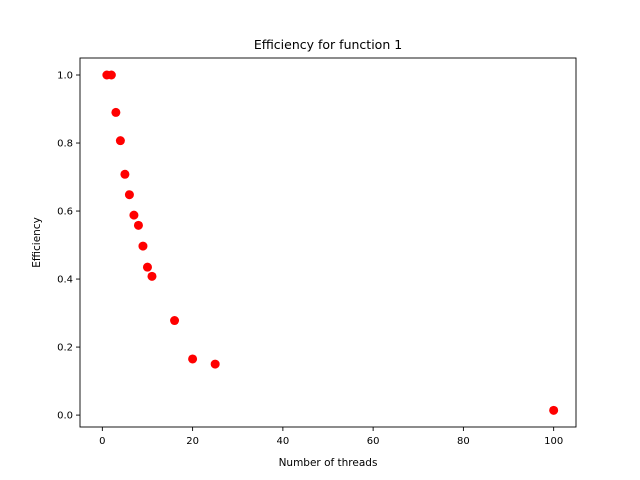 The height and width of the screenshot is (480, 640). What do you see at coordinates (331, 437) in the screenshot?
I see `x-axis-ticks: 0 20 40 60 80 100` at bounding box center [331, 437].